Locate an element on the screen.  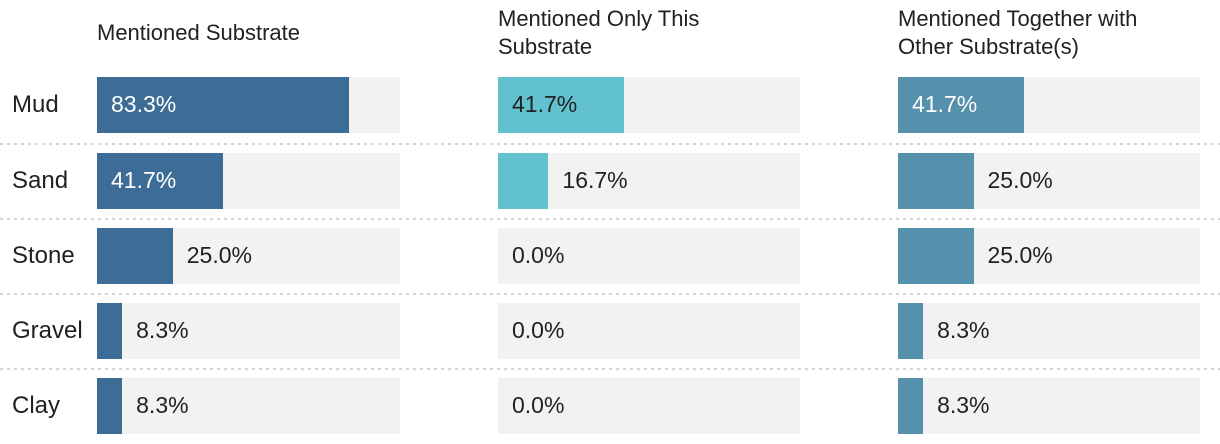
row-label: Sand is located at coordinates (40, 180).